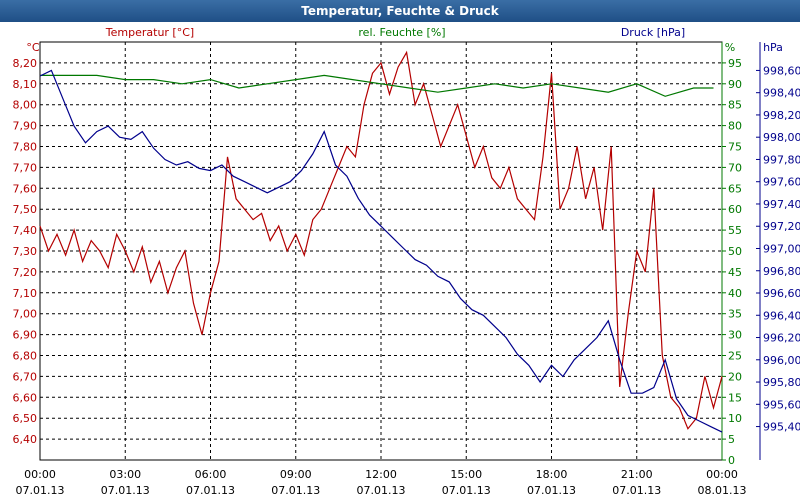 The width and height of the screenshot is (800, 500). I want to click on temperature-tick-label: 6,40, so click(25, 439).